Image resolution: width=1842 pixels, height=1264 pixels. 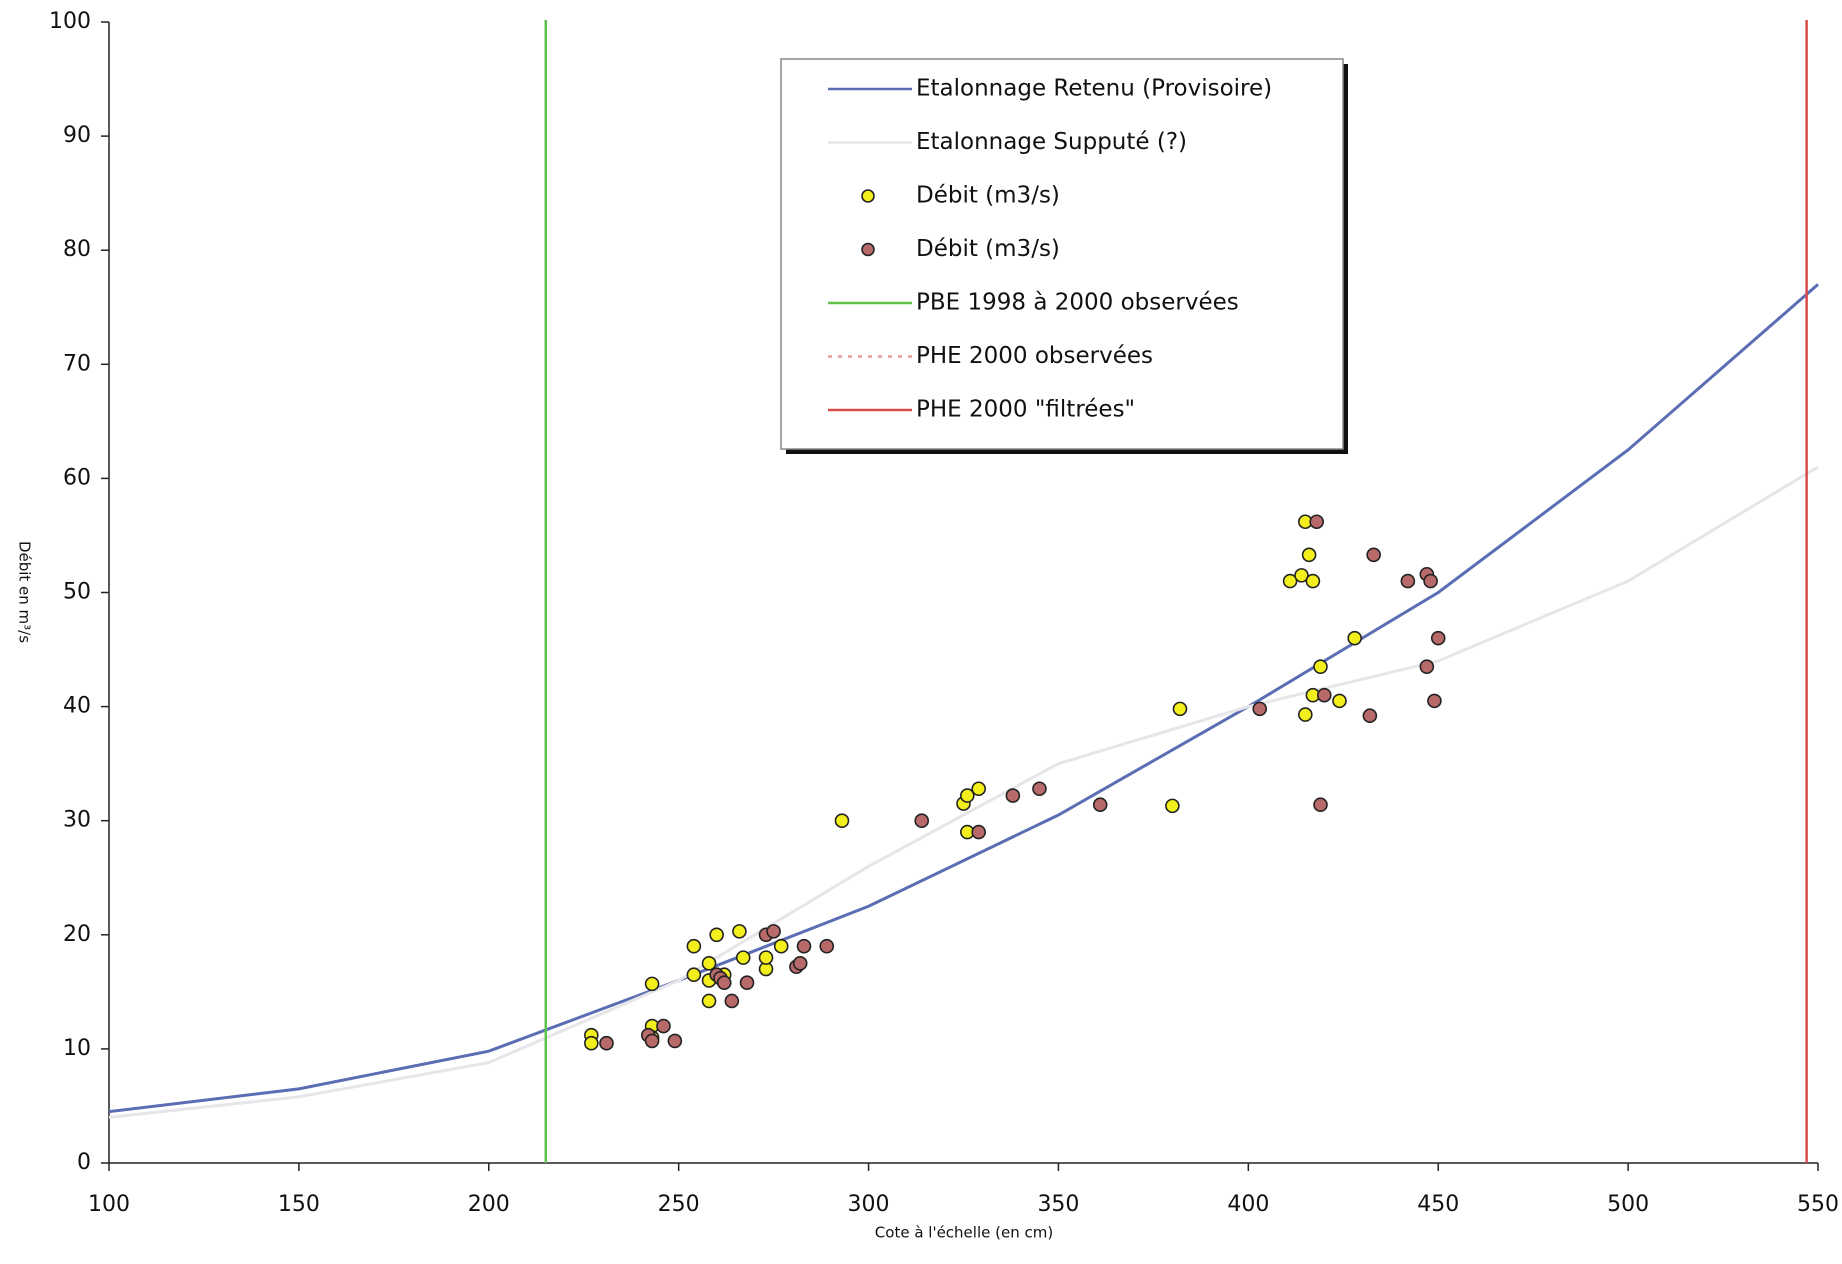 I want to click on legend-label: PHE 2000 "filtrées", so click(x=1025, y=410).